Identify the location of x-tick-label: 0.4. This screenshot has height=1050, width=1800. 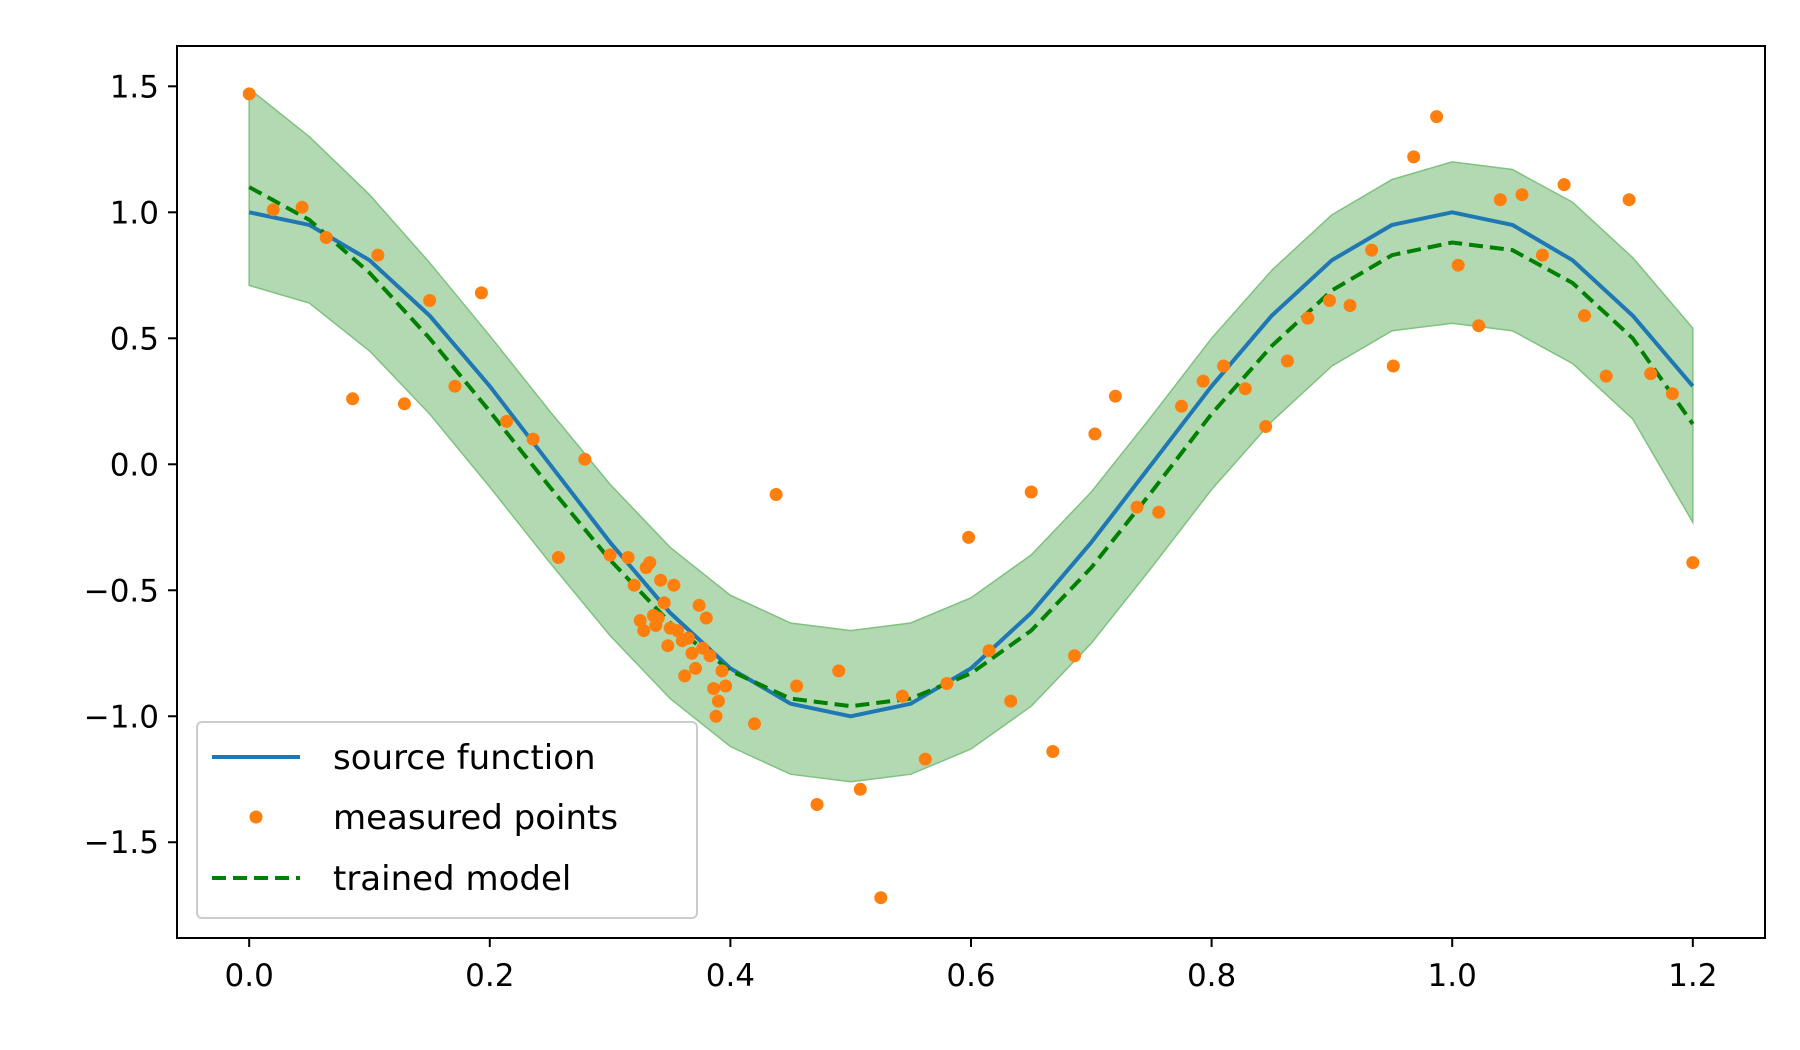
(730, 976).